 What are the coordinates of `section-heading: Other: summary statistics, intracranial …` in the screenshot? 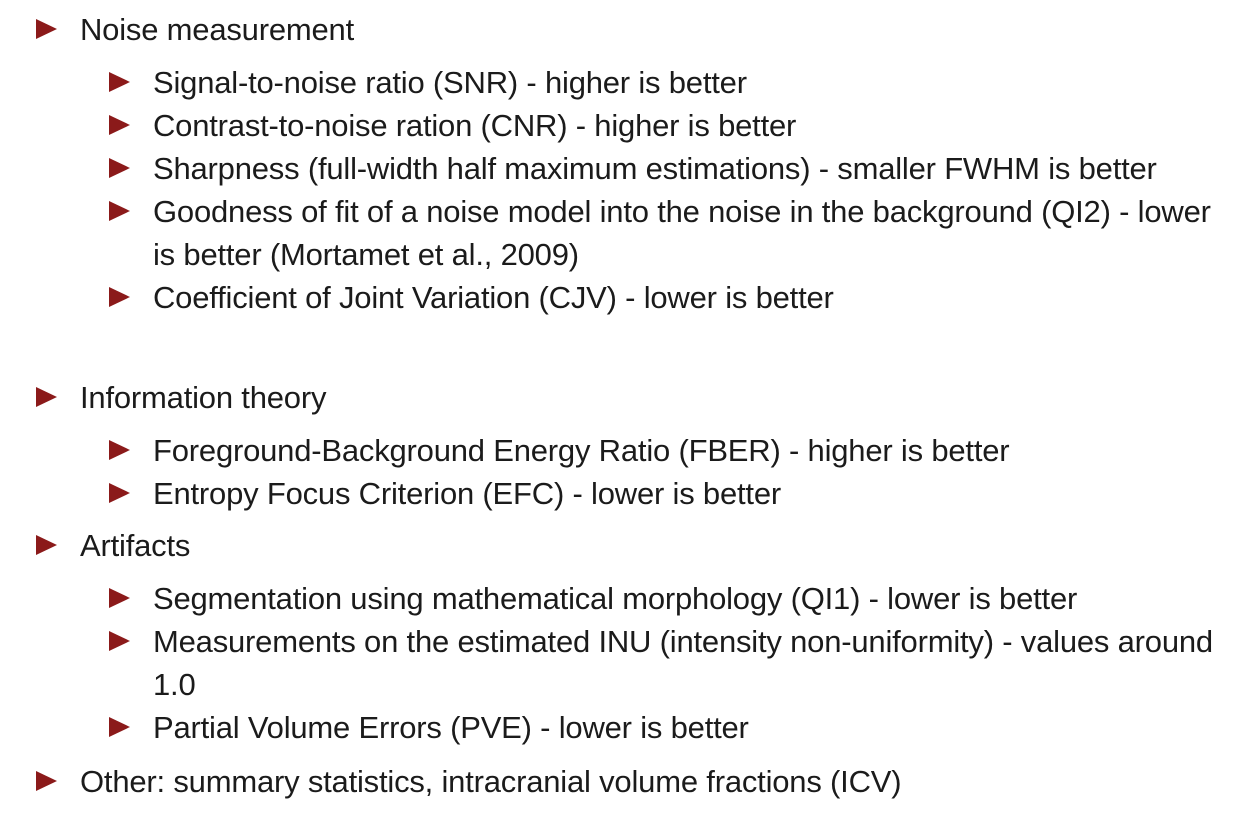 It's located at (491, 781).